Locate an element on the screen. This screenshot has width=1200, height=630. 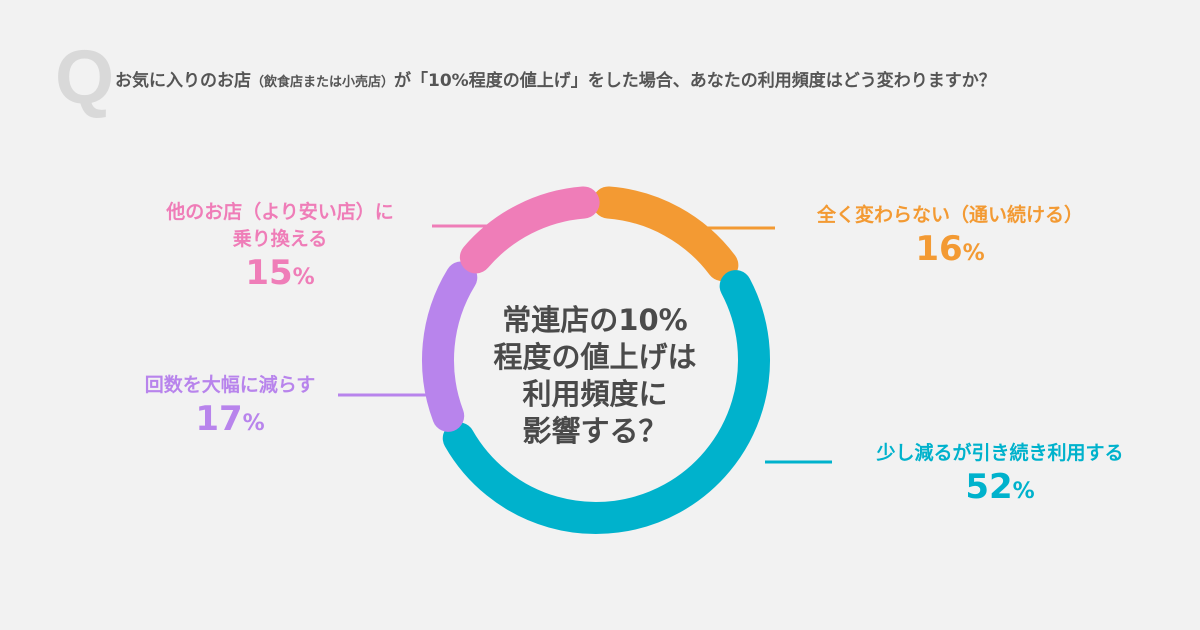
label-slightly-less: 少し減るが引き続き利用する 52% is located at coordinates (1000, 476).